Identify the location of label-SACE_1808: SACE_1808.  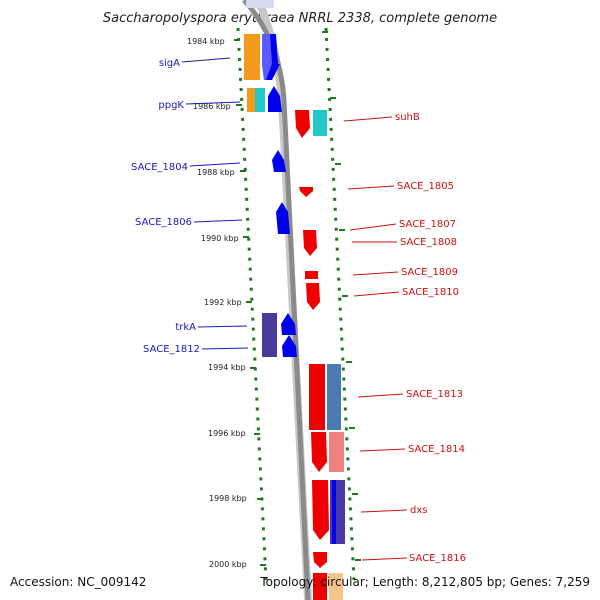
(428, 242).